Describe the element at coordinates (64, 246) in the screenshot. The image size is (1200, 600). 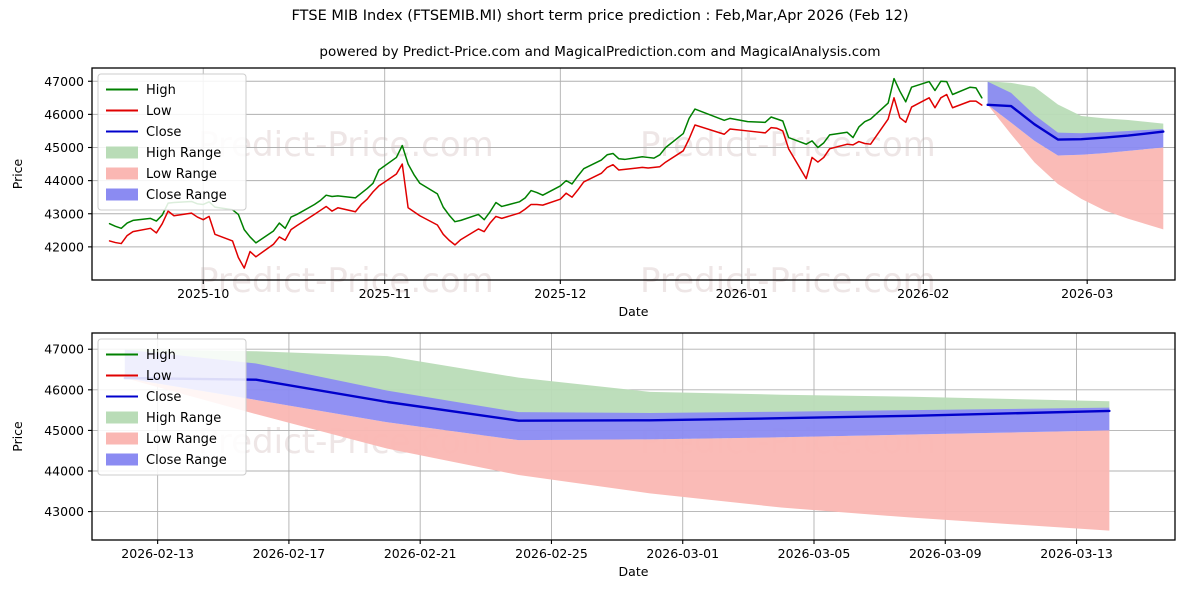
I see `y-tick-label: 42000` at that location.